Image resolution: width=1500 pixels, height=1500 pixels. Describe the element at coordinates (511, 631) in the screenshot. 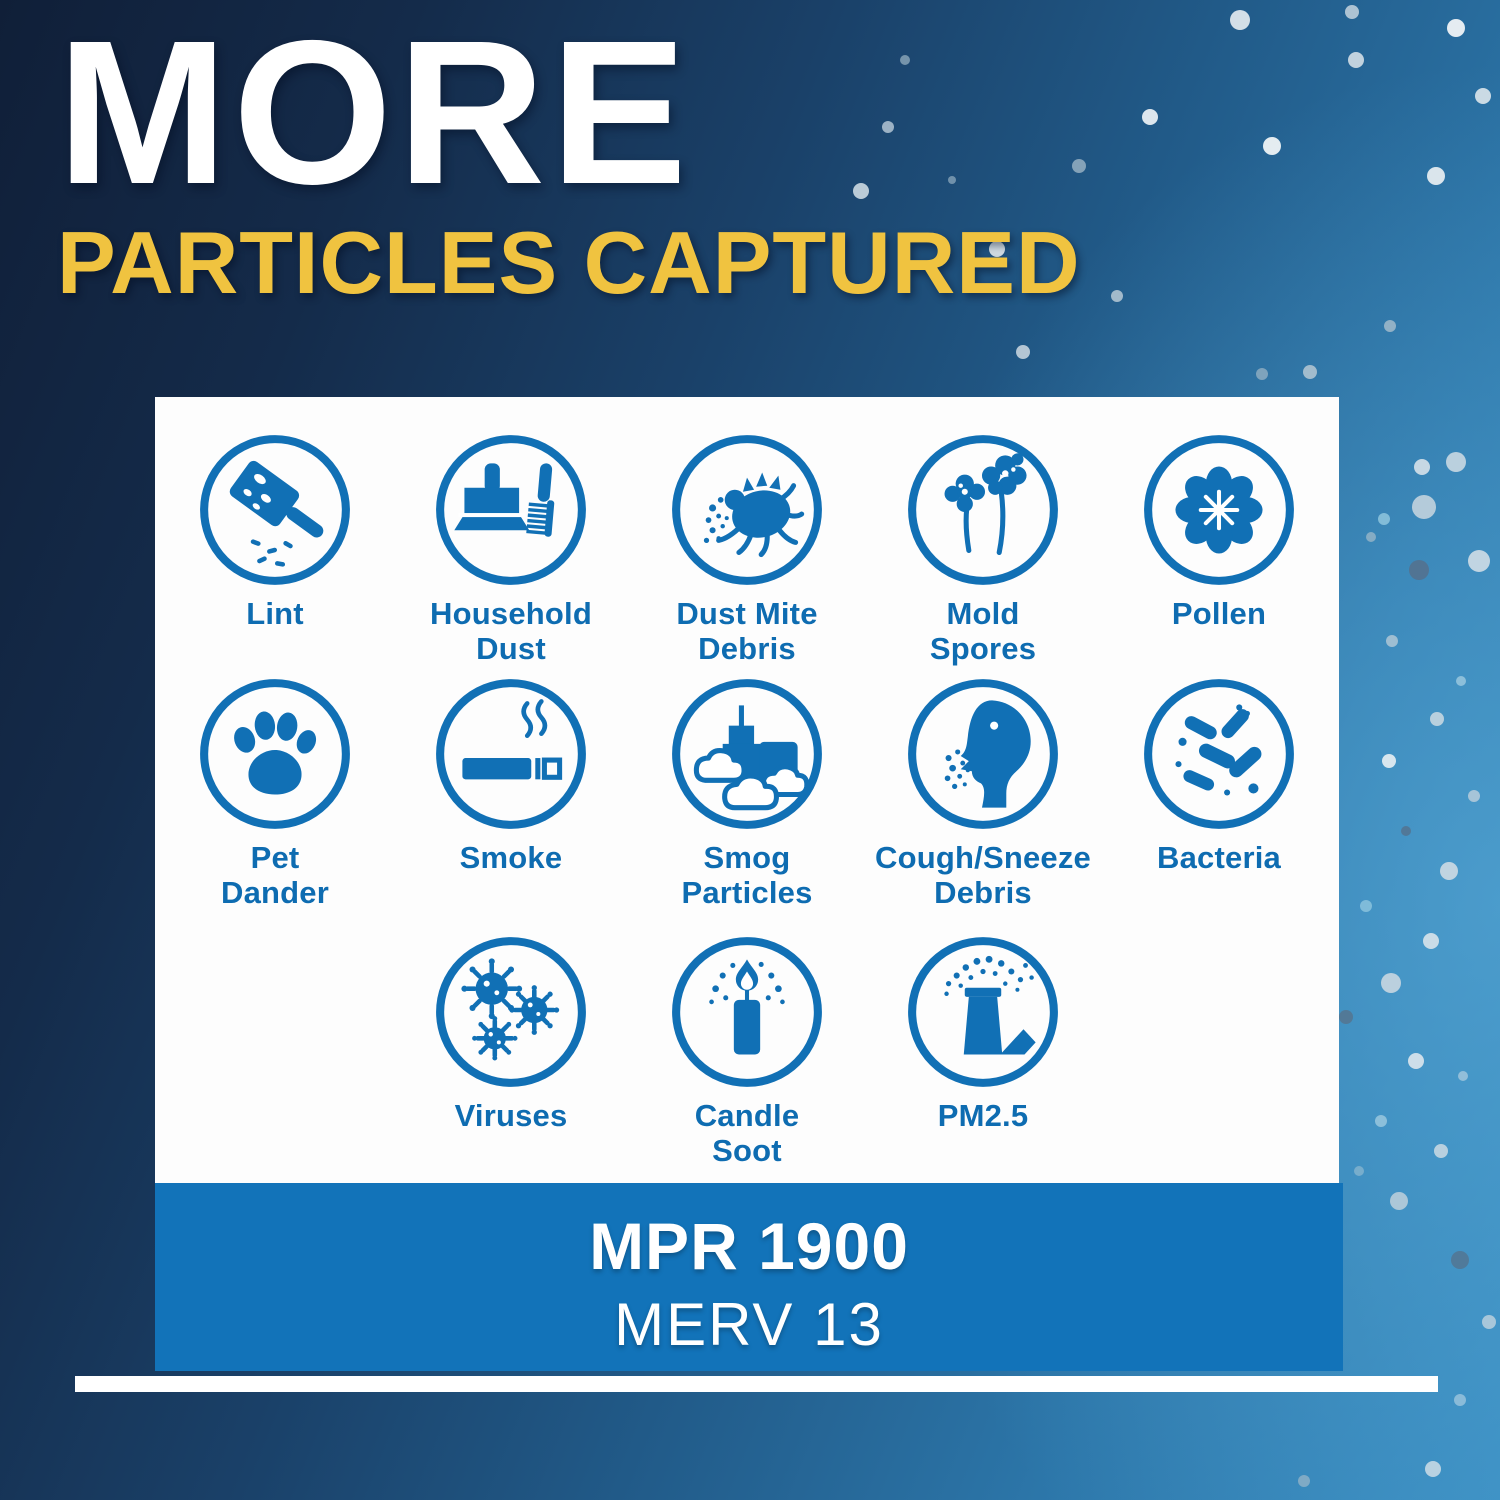

I see `particle-label: Household Dust` at that location.